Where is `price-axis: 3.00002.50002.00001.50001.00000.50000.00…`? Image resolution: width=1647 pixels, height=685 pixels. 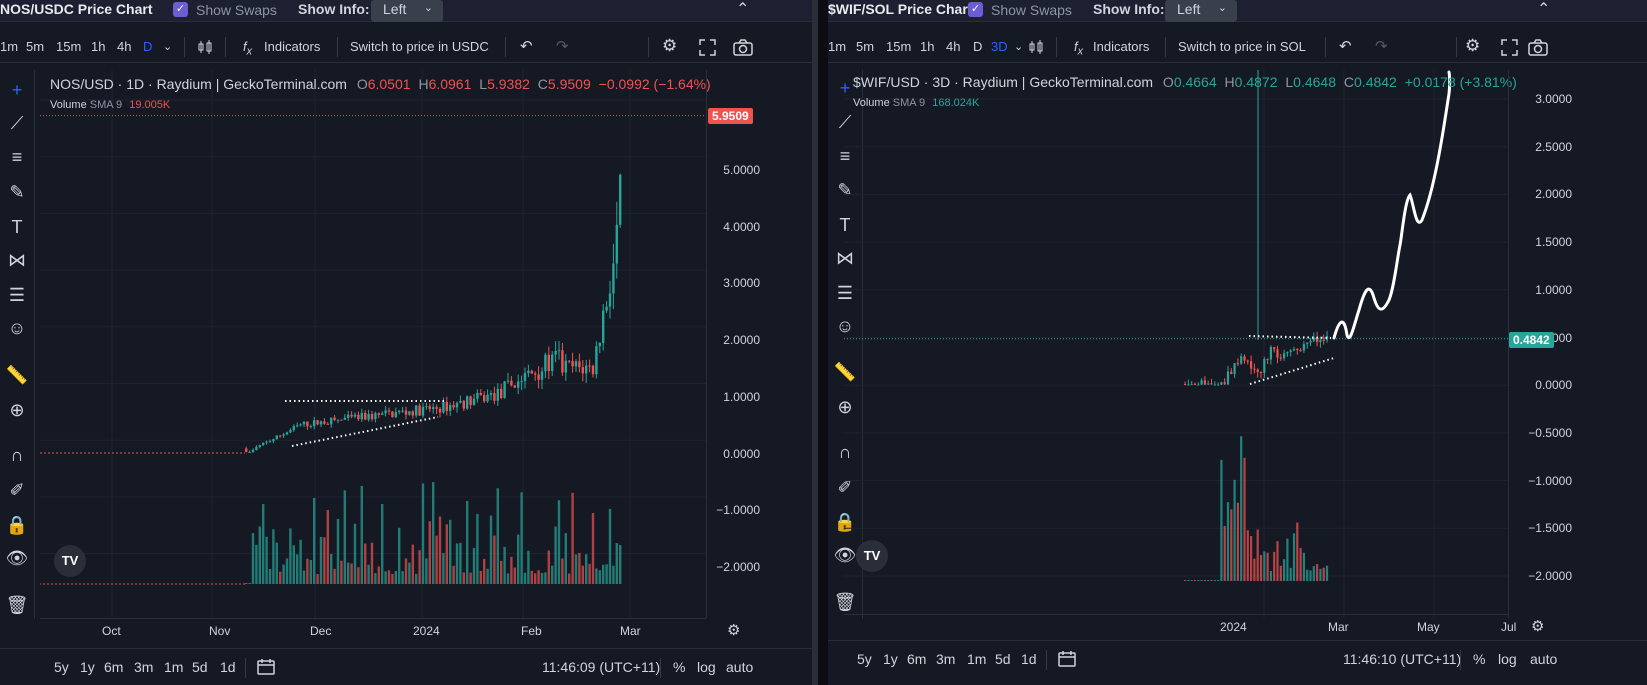 price-axis: 3.00002.50002.00001.50001.00000.50000.00… is located at coordinates (1543, 344).